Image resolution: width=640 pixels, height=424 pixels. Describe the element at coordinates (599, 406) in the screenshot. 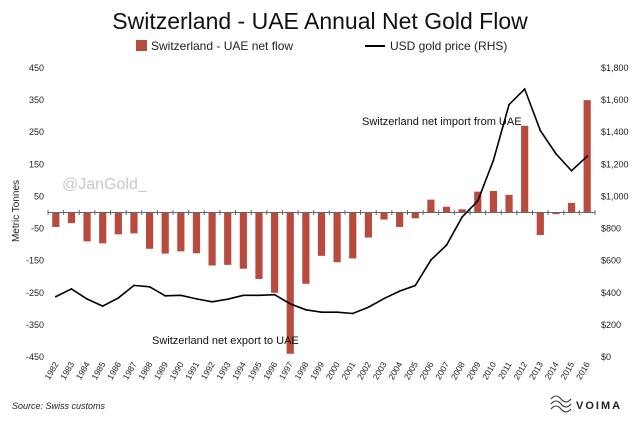

I see `voima-logo-text: VOIMA` at that location.